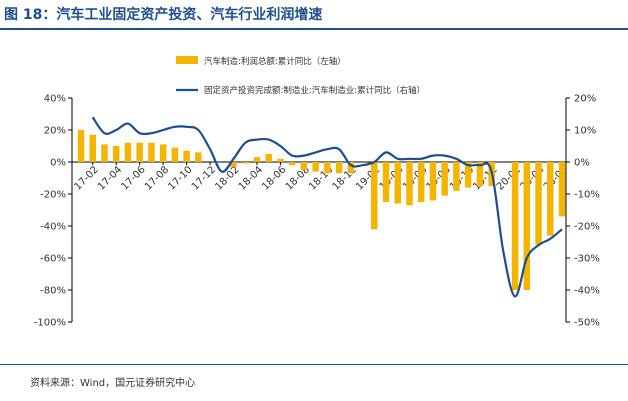  Describe the element at coordinates (275, 61) in the screenshot. I see `legend-bar-label: 汽车制造:利润总额:累计同比（左轴）` at that location.